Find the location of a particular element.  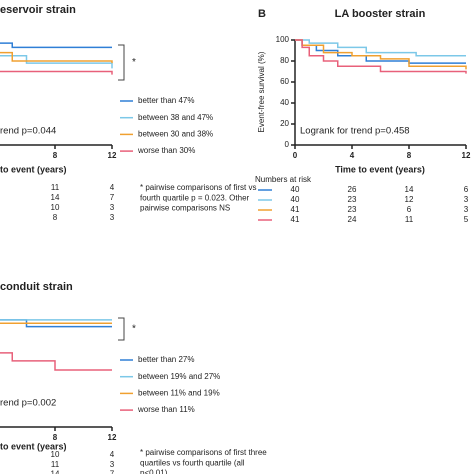

panel-title: conduit strain is located at coordinates (36, 287).